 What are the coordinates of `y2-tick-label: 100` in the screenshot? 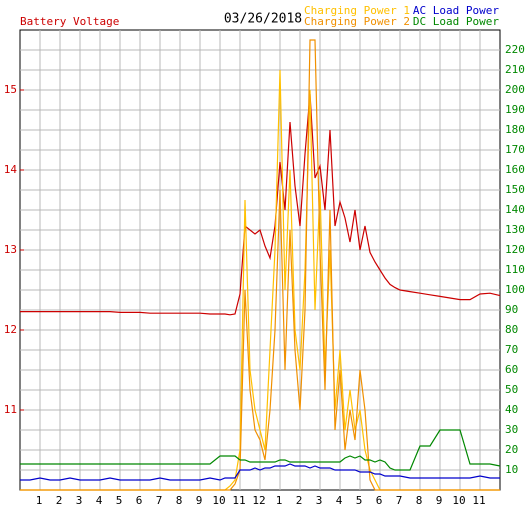 It's located at (515, 289).